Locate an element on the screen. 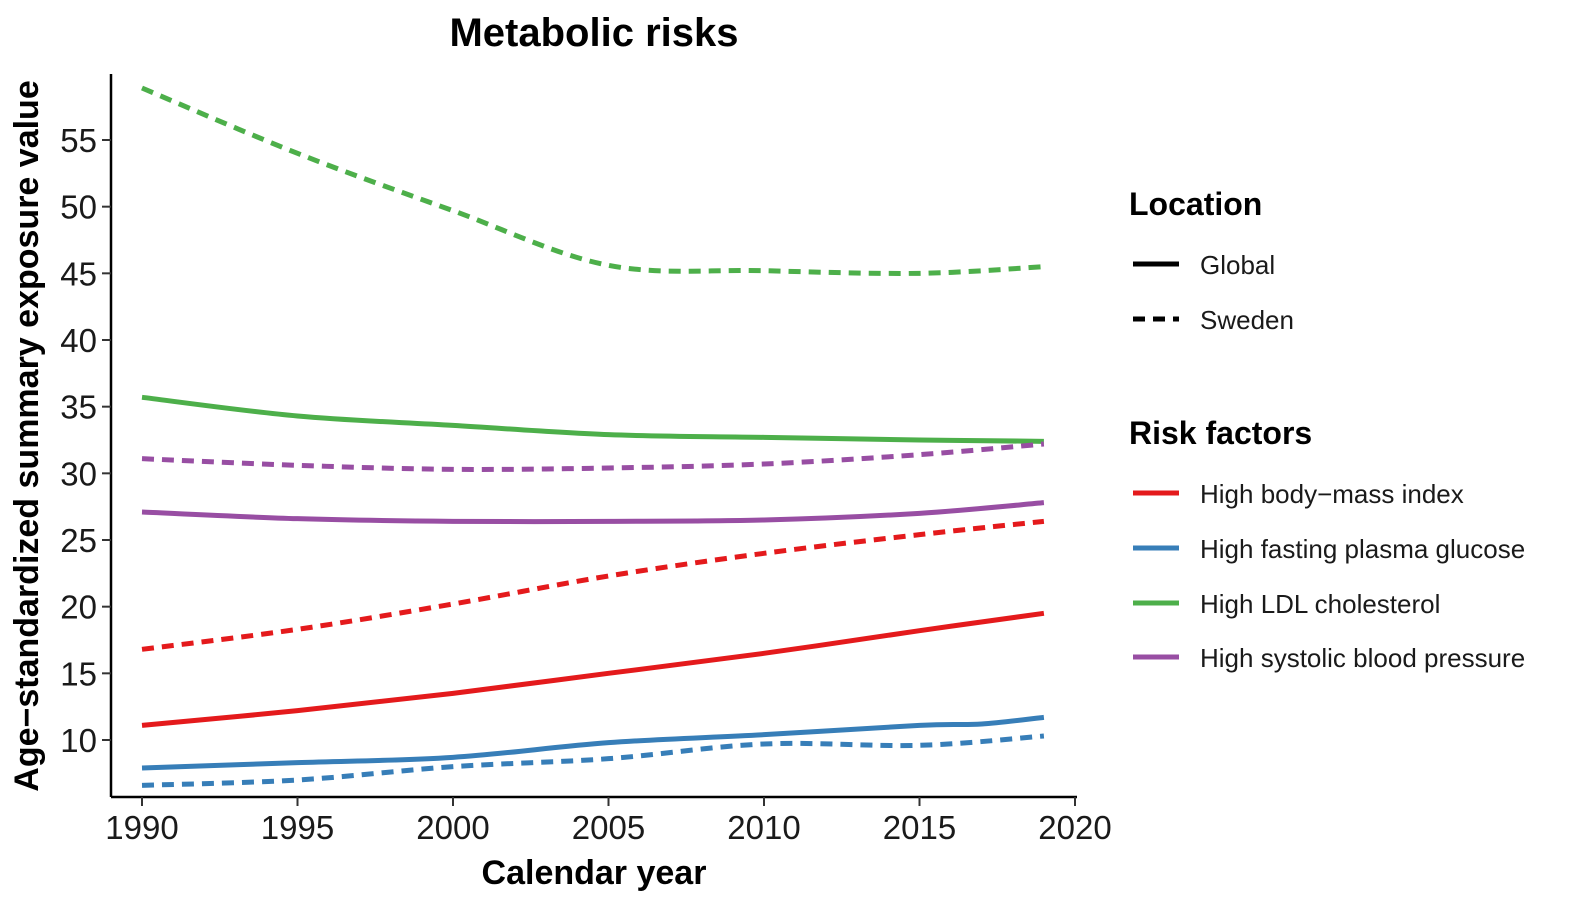 This screenshot has width=1582, height=904. y-tick-label: 20 is located at coordinates (78, 607).